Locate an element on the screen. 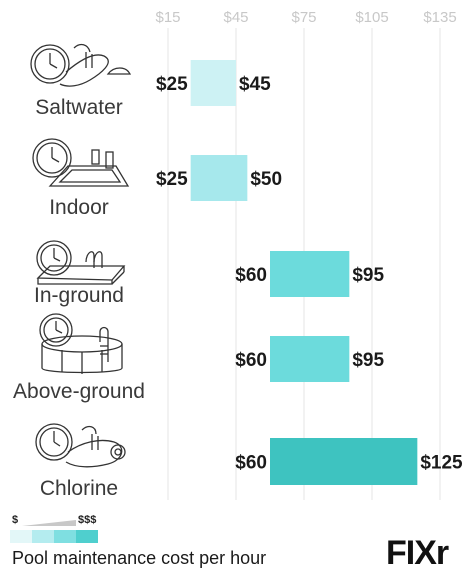  x-tick-label: $15 is located at coordinates (167, 17).